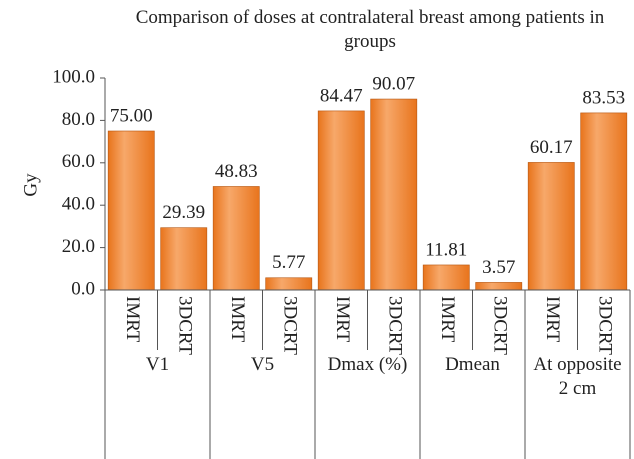 This screenshot has height=459, width=634. Describe the element at coordinates (341, 95) in the screenshot. I see `value-label: 84.47` at that location.